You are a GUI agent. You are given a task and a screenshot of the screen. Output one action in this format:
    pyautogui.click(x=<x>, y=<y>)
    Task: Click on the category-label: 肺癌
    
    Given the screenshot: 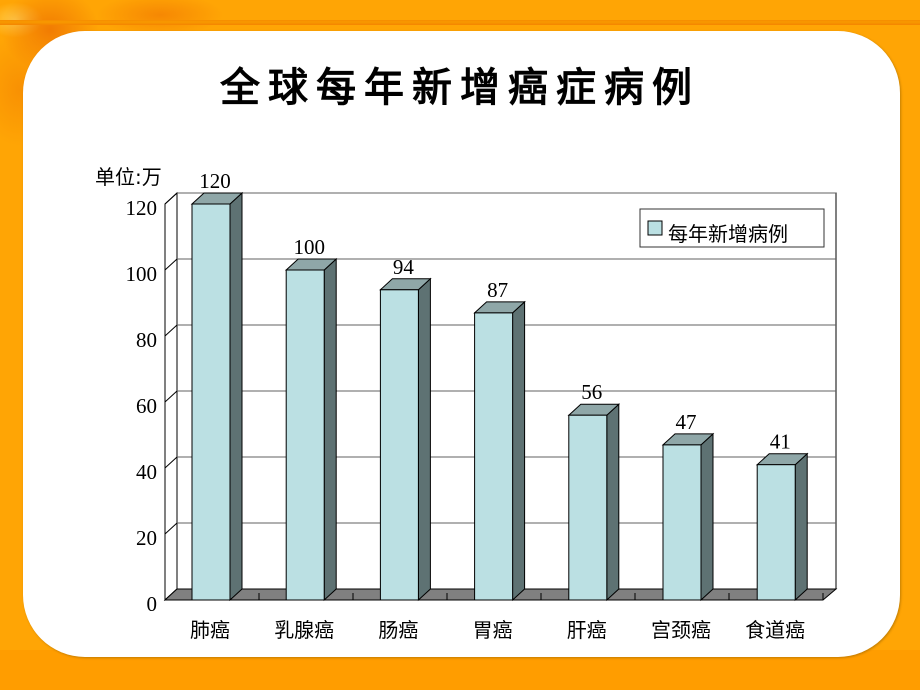 What is the action you would take?
    pyautogui.click(x=210, y=630)
    